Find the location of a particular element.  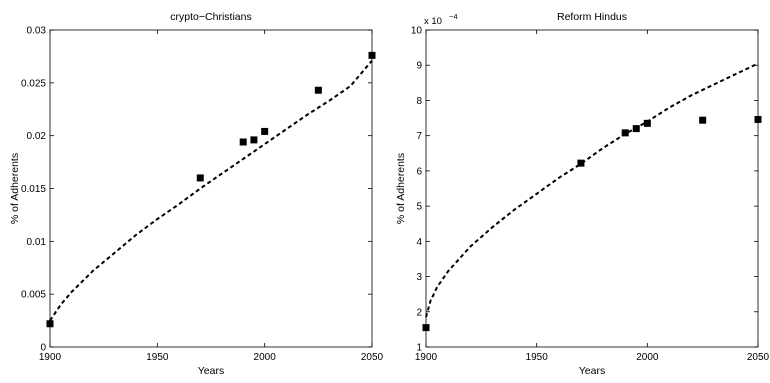

y-tick-label: 0 is located at coordinates (43, 348).